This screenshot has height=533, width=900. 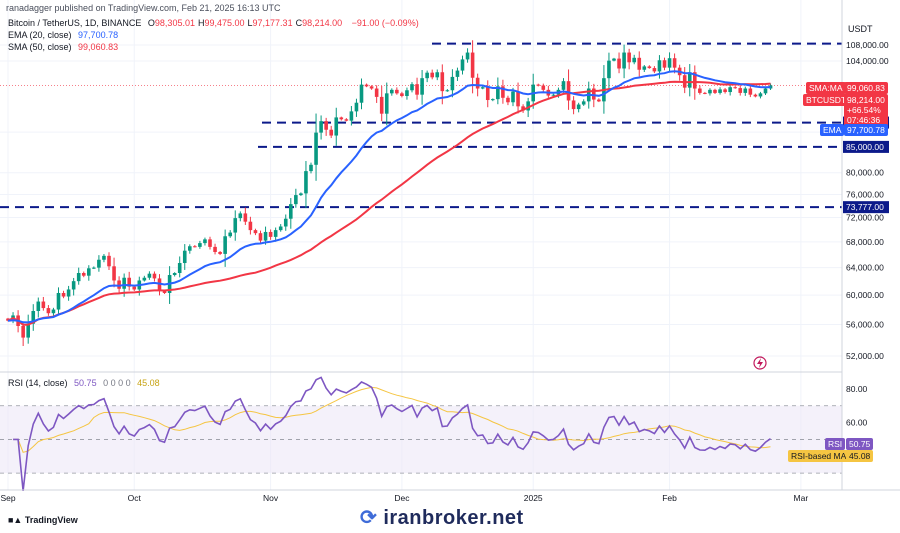 What do you see at coordinates (867, 45) in the screenshot?
I see `y-tick-label: 108,000.00` at bounding box center [867, 45].